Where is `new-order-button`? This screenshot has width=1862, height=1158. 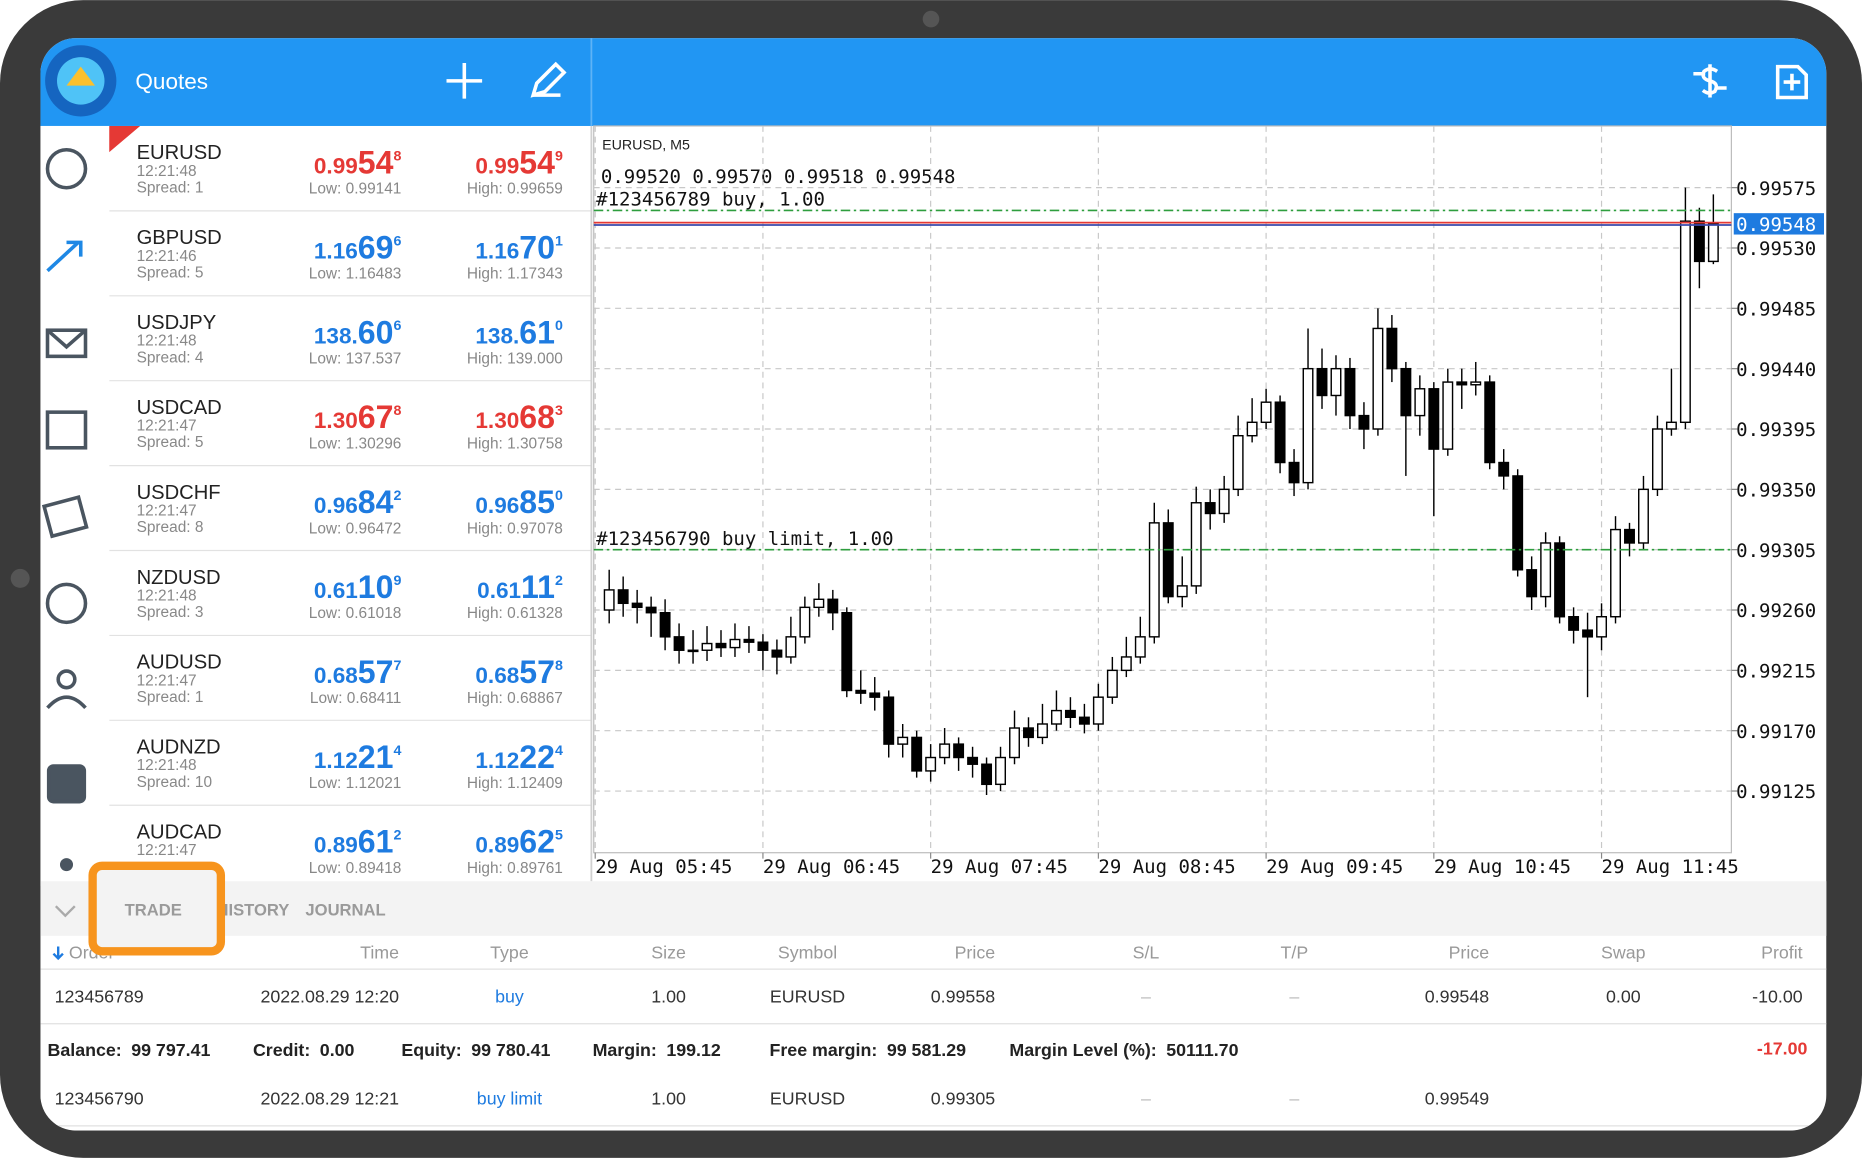 new-order-button is located at coordinates (1791, 82).